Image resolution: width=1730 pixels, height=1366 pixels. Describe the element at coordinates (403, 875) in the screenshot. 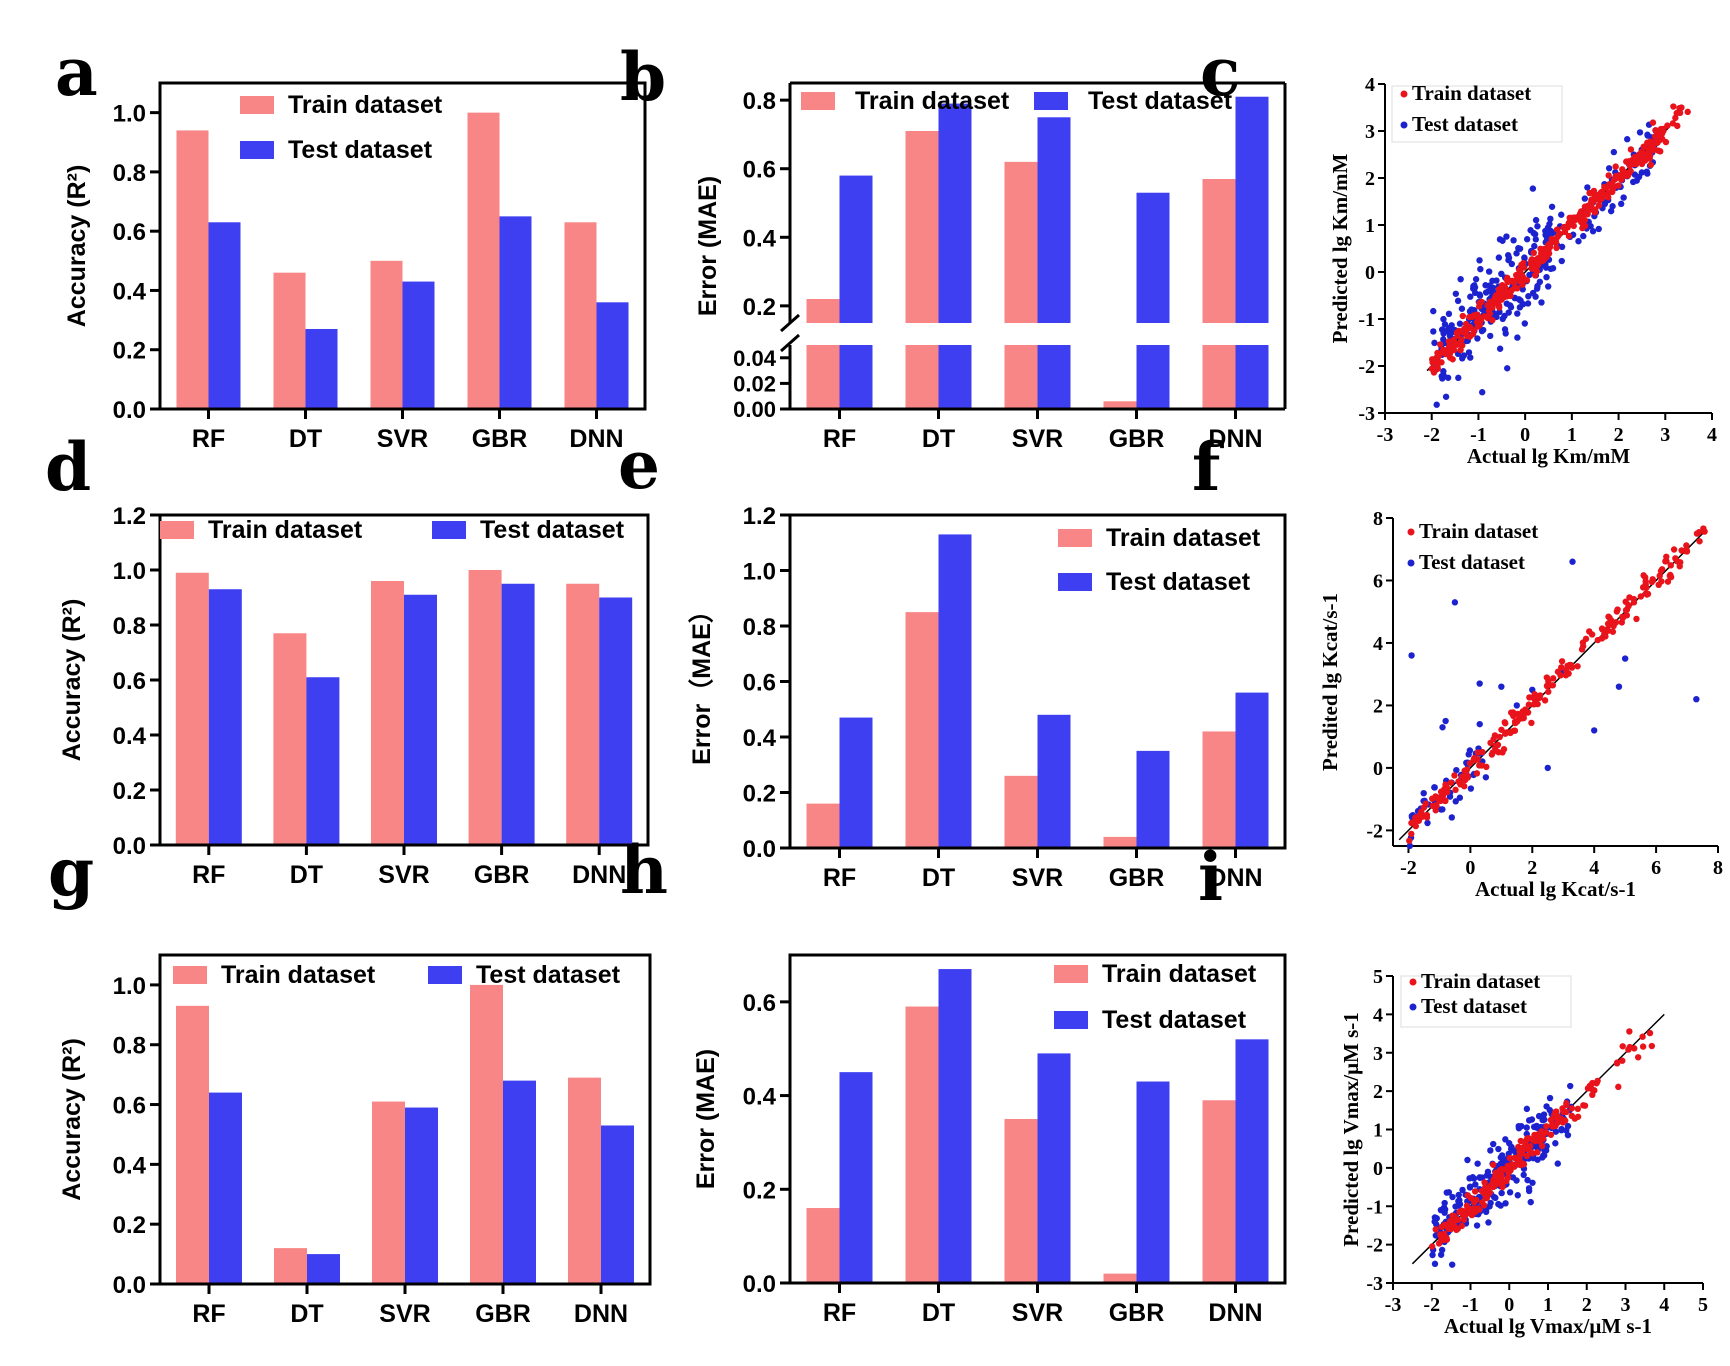

I see `x-tick-label: SVR` at that location.